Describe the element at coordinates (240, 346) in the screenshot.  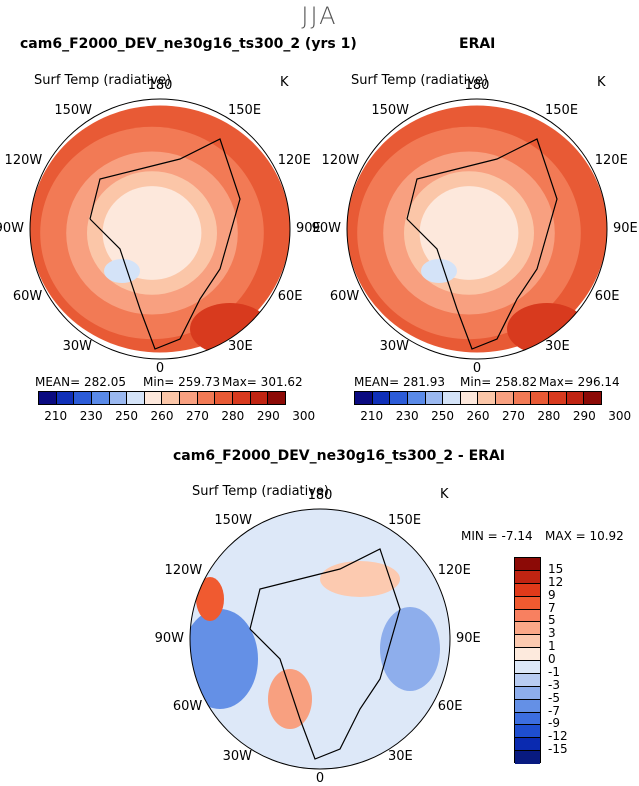
I see `panel1-lon-label-lower-right: 30E` at that location.